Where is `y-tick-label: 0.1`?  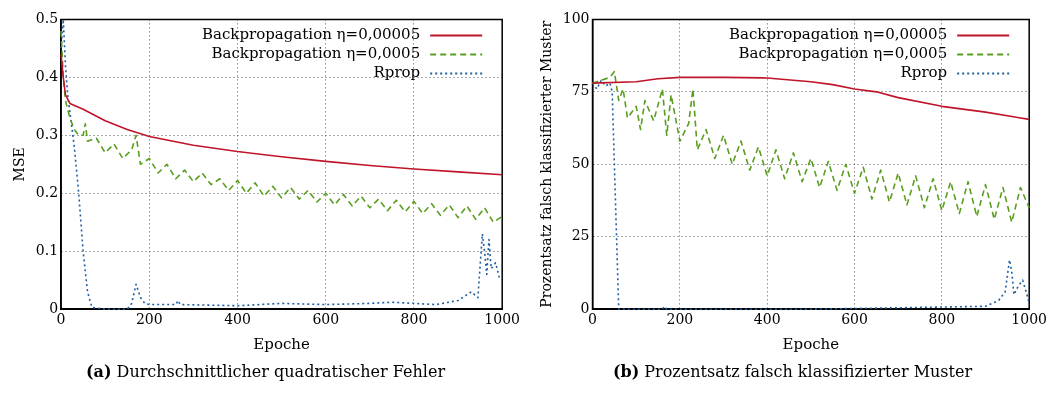 y-tick-label: 0.1 is located at coordinates (47, 249).